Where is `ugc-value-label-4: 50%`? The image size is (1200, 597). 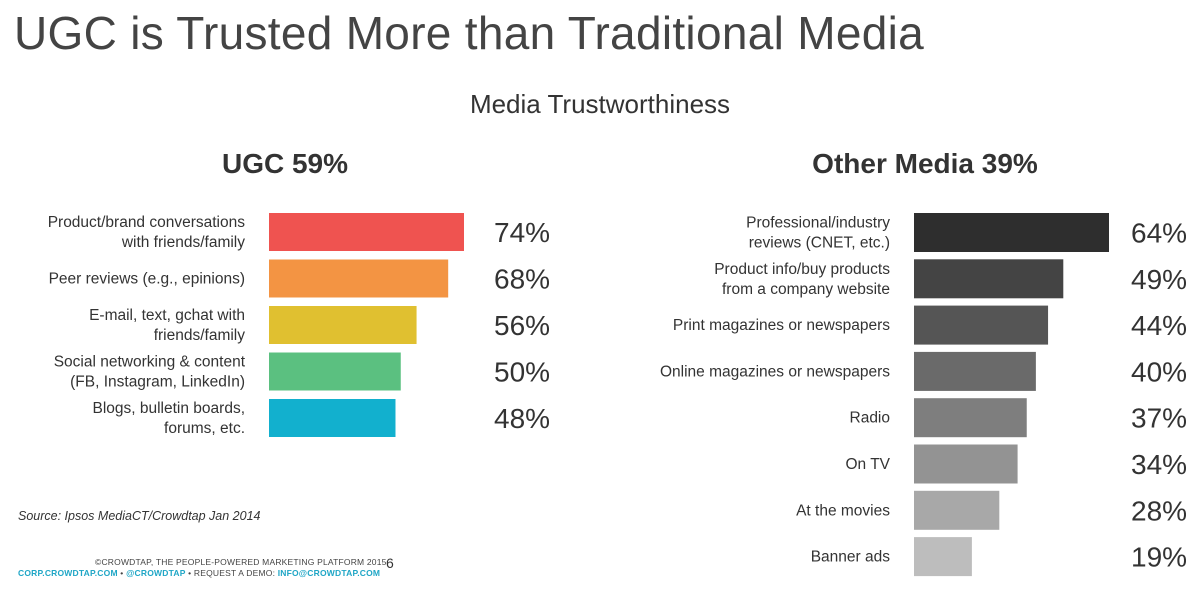 ugc-value-label-4: 50% is located at coordinates (522, 372).